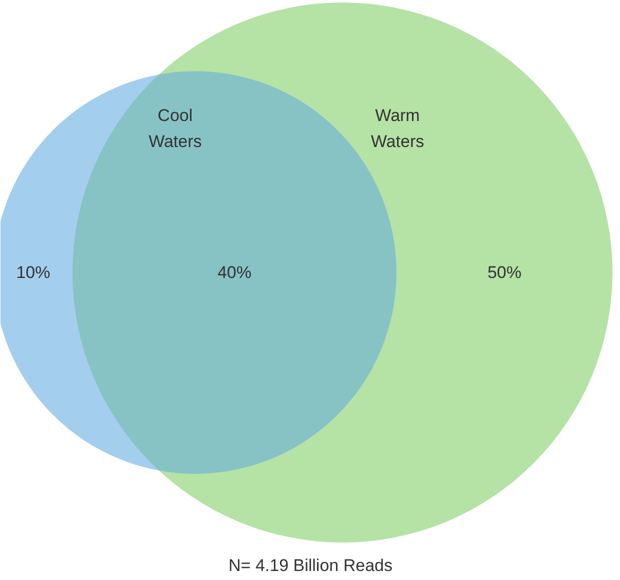 This screenshot has height=580, width=620. I want to click on text: Warm Waters, so click(397, 129).